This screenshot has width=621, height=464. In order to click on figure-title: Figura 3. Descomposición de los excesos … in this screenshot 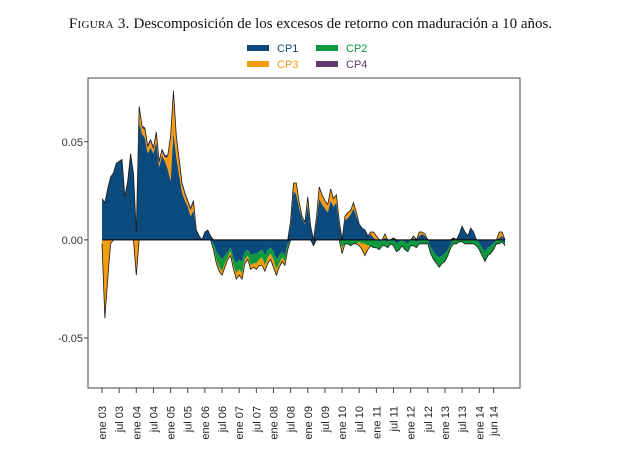, I will do `click(310, 24)`.